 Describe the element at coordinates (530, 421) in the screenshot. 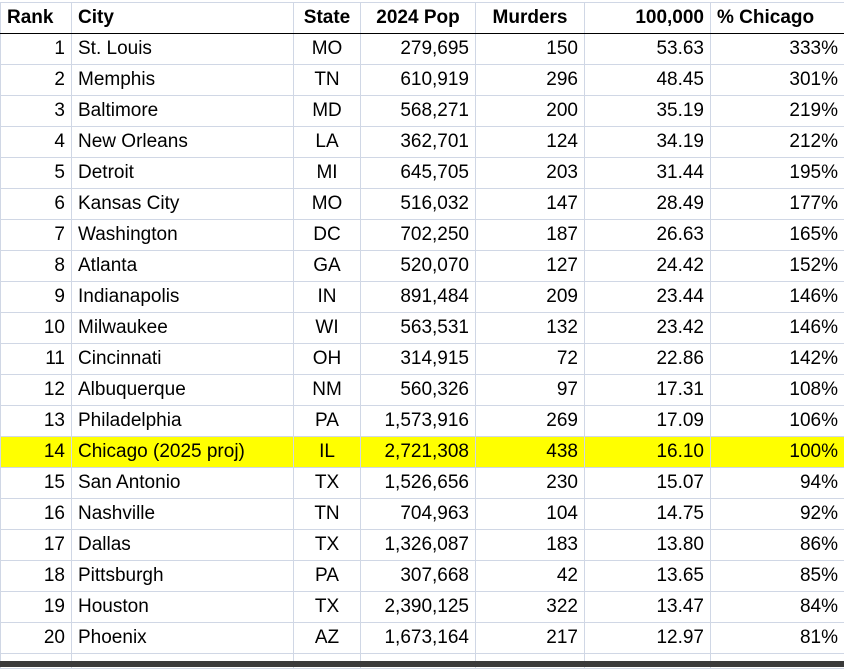

I see `cell-murders: 269` at that location.